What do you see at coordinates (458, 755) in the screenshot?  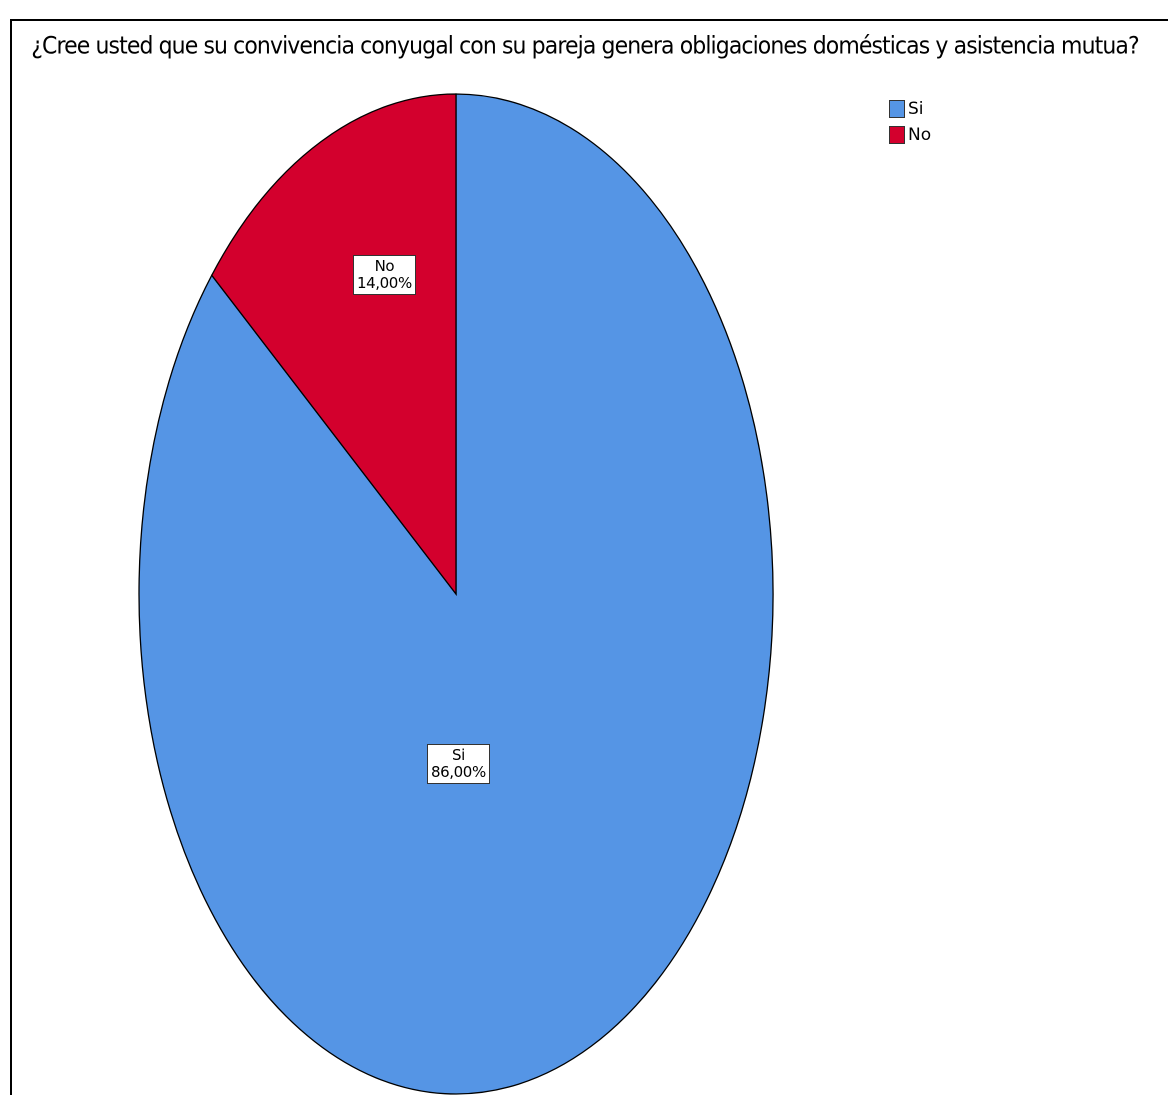 I see `data-label-si-category: Si` at bounding box center [458, 755].